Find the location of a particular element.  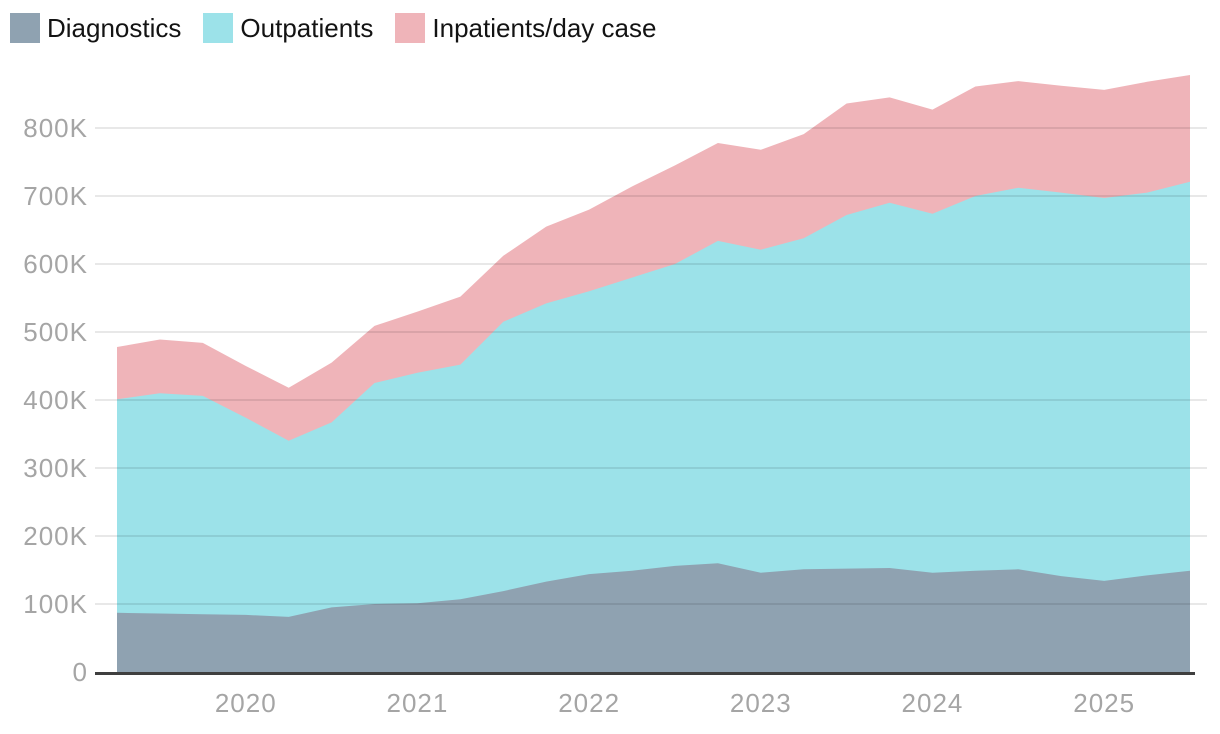

y-axis-tick-label: 700K is located at coordinates (55, 196).